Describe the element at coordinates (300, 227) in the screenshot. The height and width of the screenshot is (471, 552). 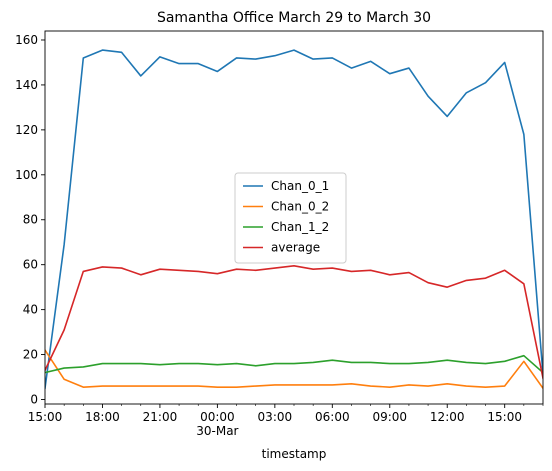
I see `legend-label: Chan_1_2` at that location.